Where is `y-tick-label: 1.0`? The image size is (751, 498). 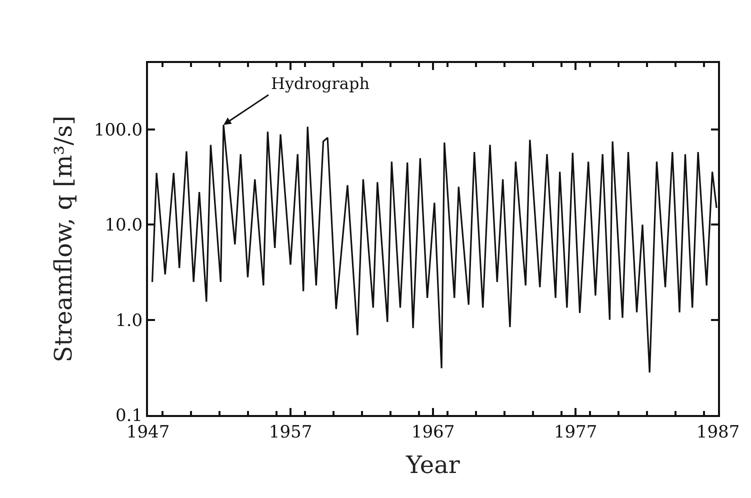
y-tick-label: 1.0 is located at coordinates (129, 320).